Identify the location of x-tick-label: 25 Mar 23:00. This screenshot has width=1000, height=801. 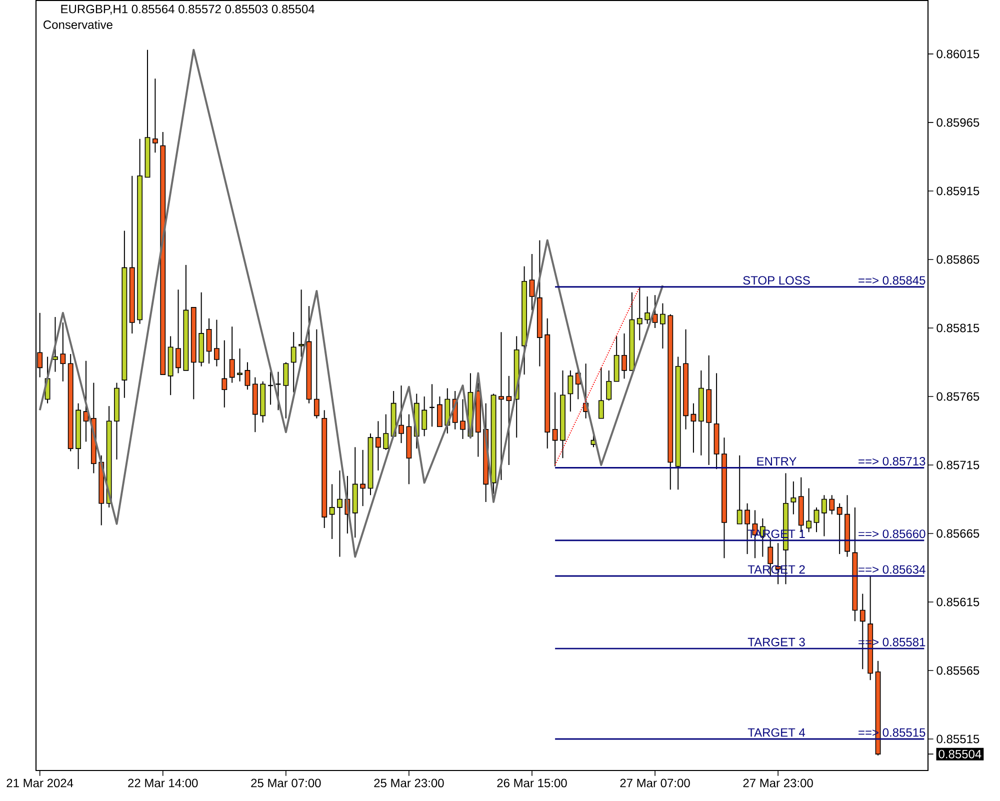
(409, 783).